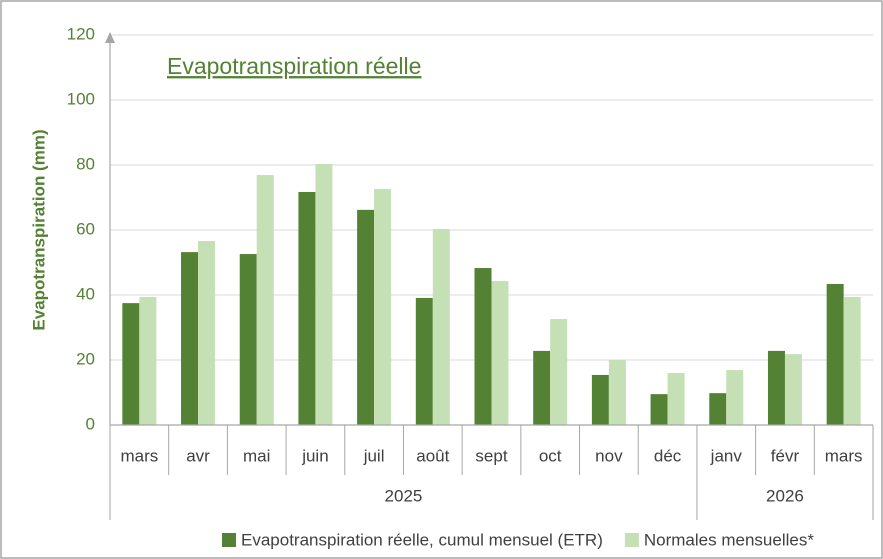 Image resolution: width=883 pixels, height=559 pixels. What do you see at coordinates (81, 33) in the screenshot?
I see `y-tick-label: 120` at bounding box center [81, 33].